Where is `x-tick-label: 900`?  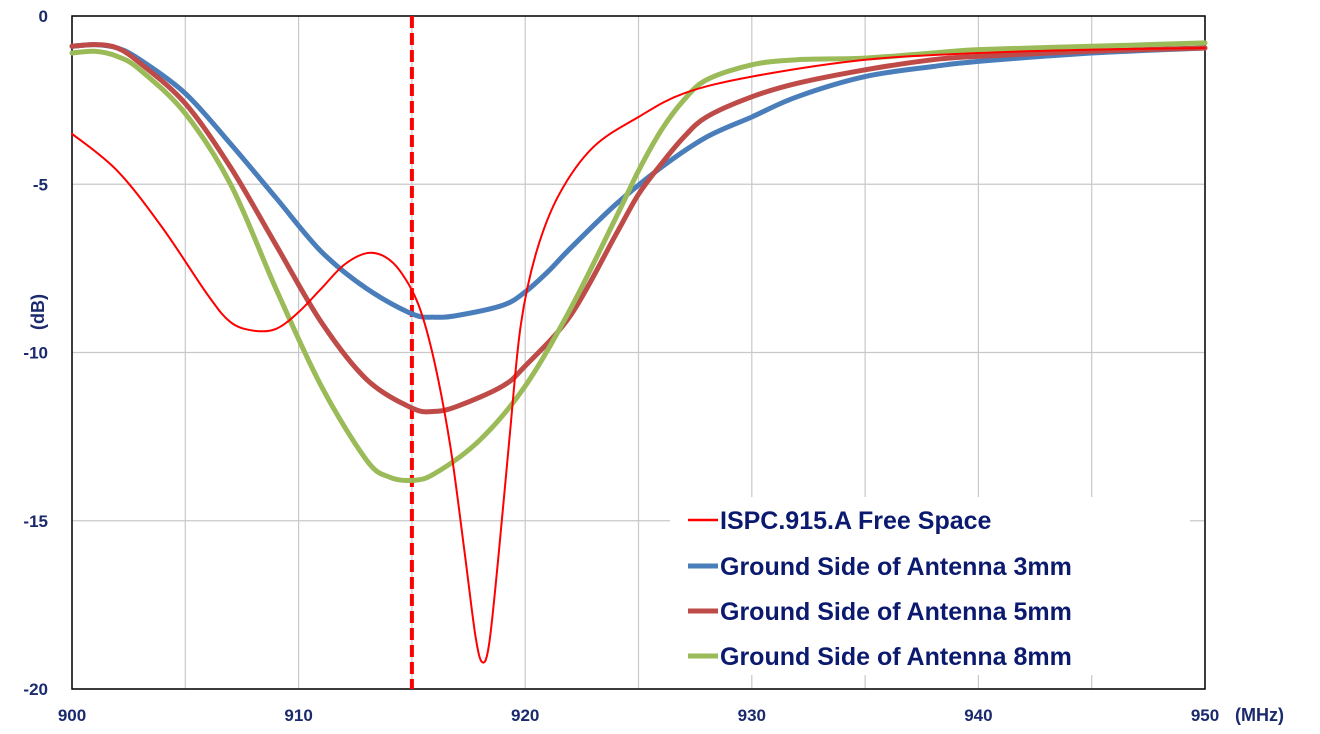
x-tick-label: 900 is located at coordinates (72, 715).